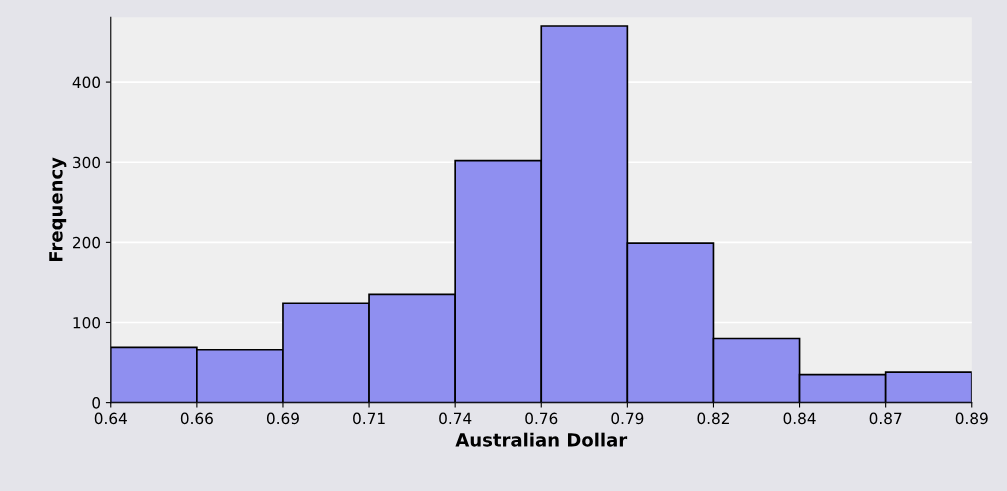  What do you see at coordinates (455, 418) in the screenshot?
I see `x-tick-label: 0.74` at bounding box center [455, 418].